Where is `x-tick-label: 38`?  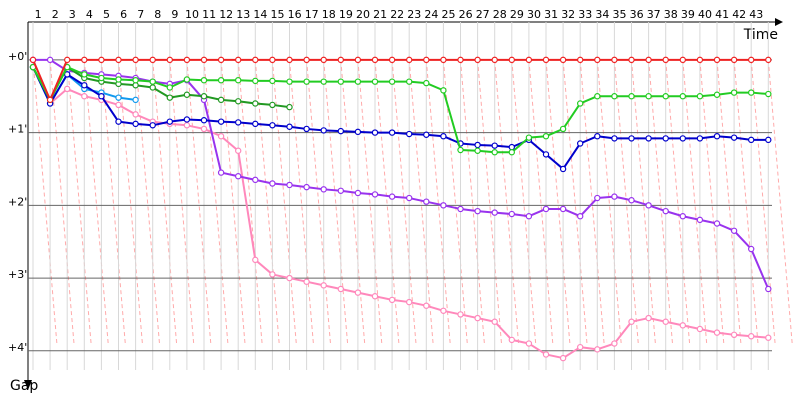
x-tick-label: 38 is located at coordinates (671, 14).